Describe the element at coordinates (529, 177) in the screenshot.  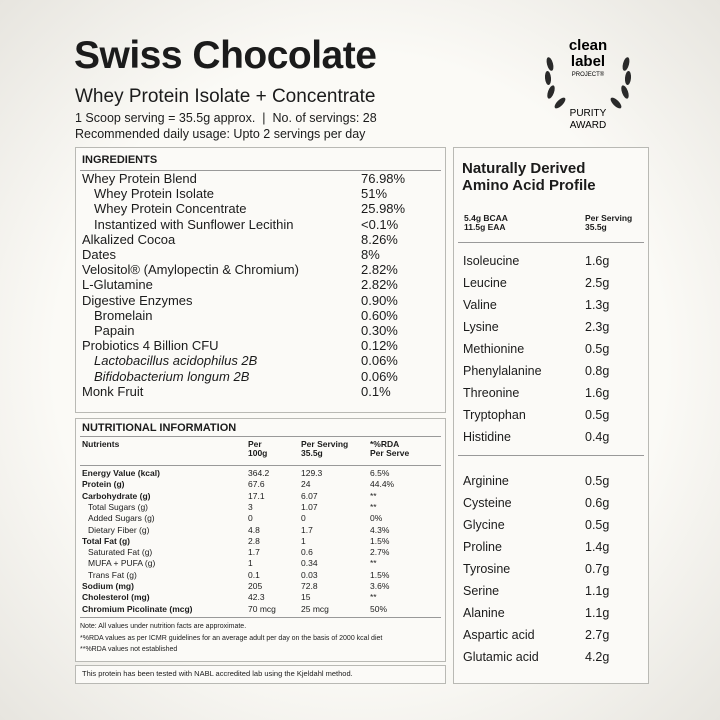
I see `amino-title: Naturally Derived Amino Acid Profile` at that location.